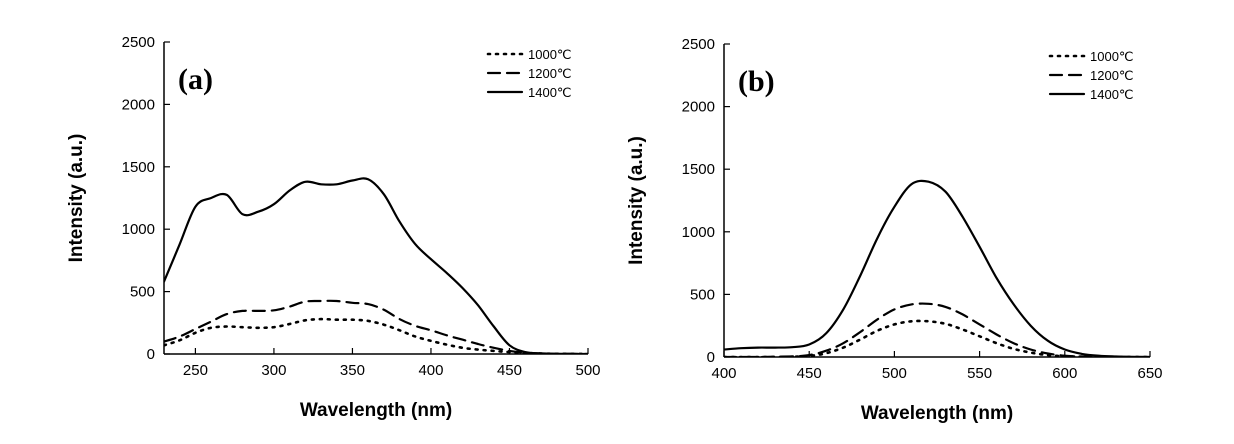  I want to click on x-tick-label: 300, so click(273, 370).